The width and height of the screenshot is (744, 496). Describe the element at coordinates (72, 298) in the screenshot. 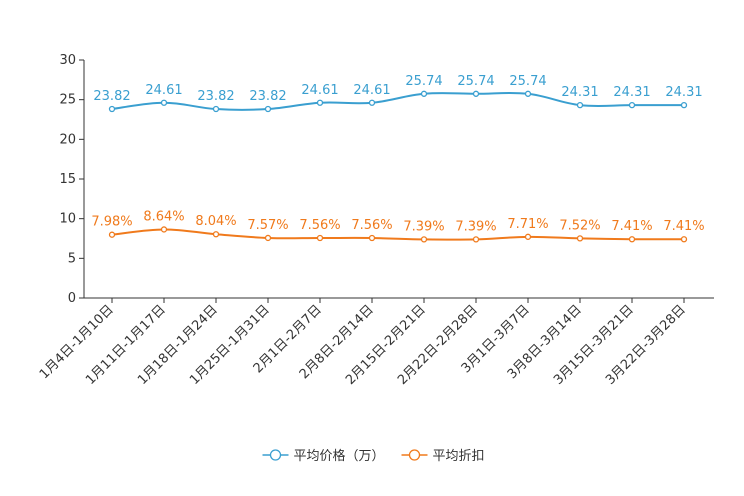

I see `y-tick-label: 0` at that location.